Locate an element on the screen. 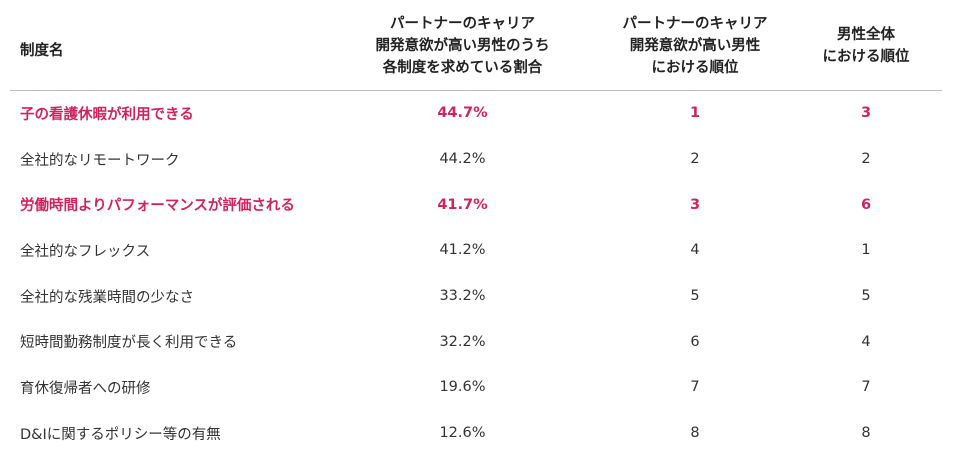  row-rank-all: 7 is located at coordinates (866, 387).